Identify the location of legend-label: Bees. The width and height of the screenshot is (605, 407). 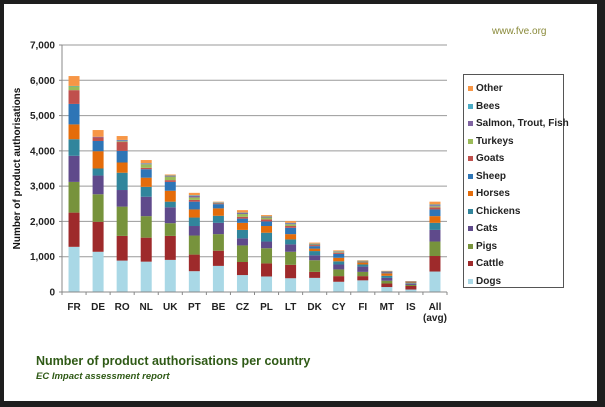
(488, 106).